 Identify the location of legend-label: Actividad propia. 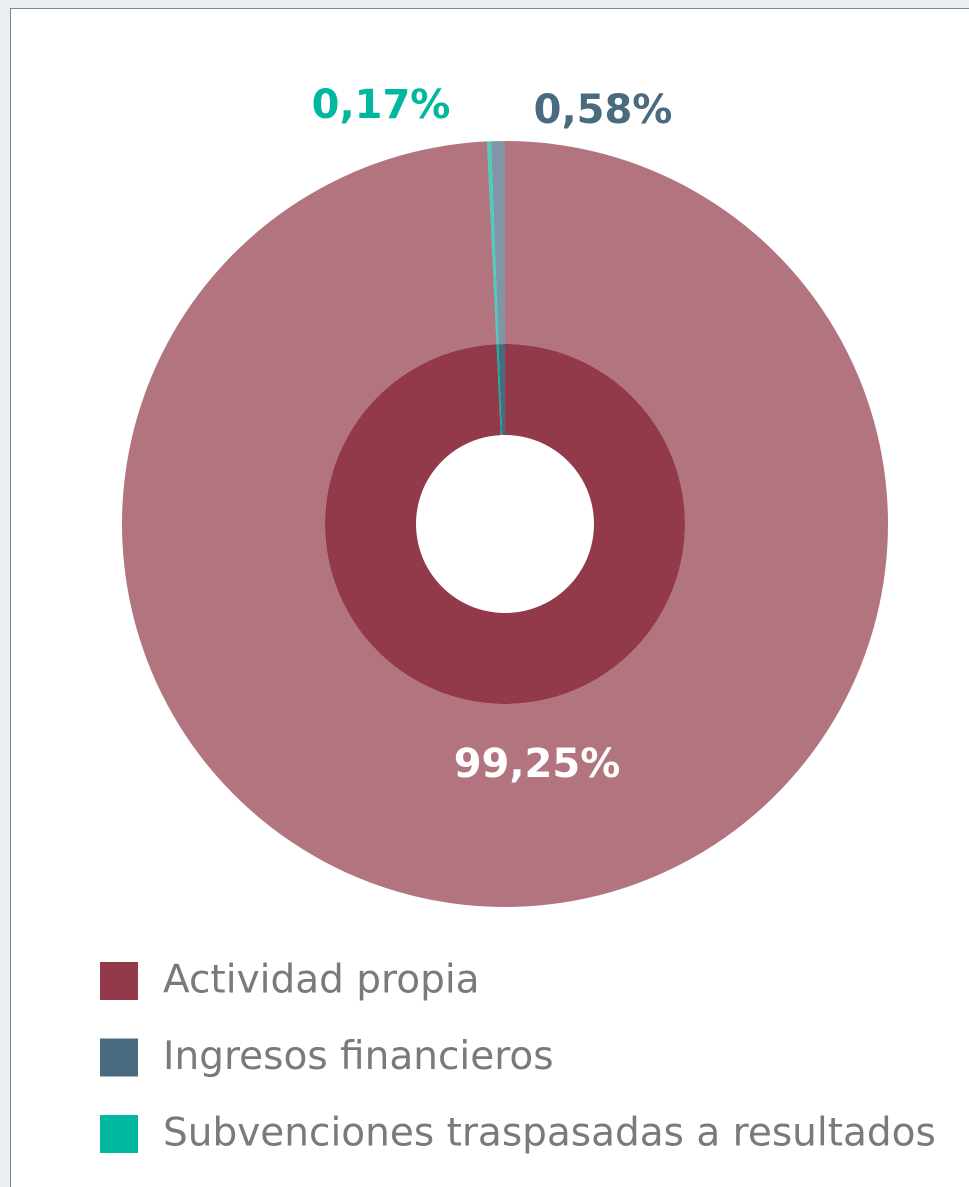
(321, 980).